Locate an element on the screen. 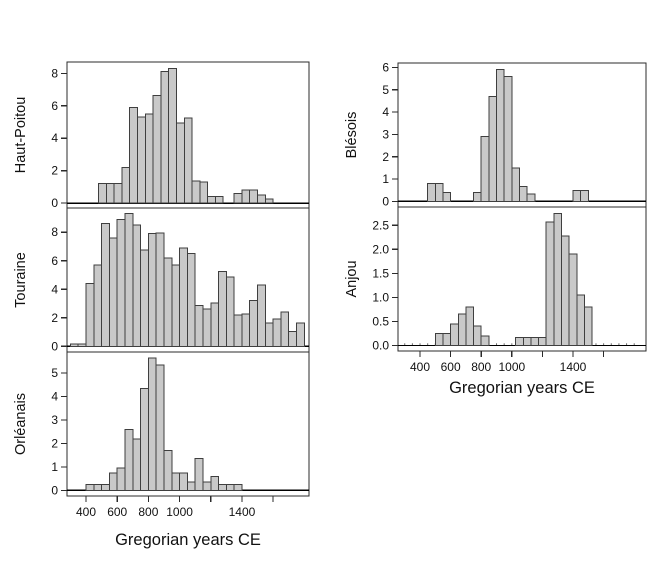  y-tick-label: 0.5 is located at coordinates (380, 321).